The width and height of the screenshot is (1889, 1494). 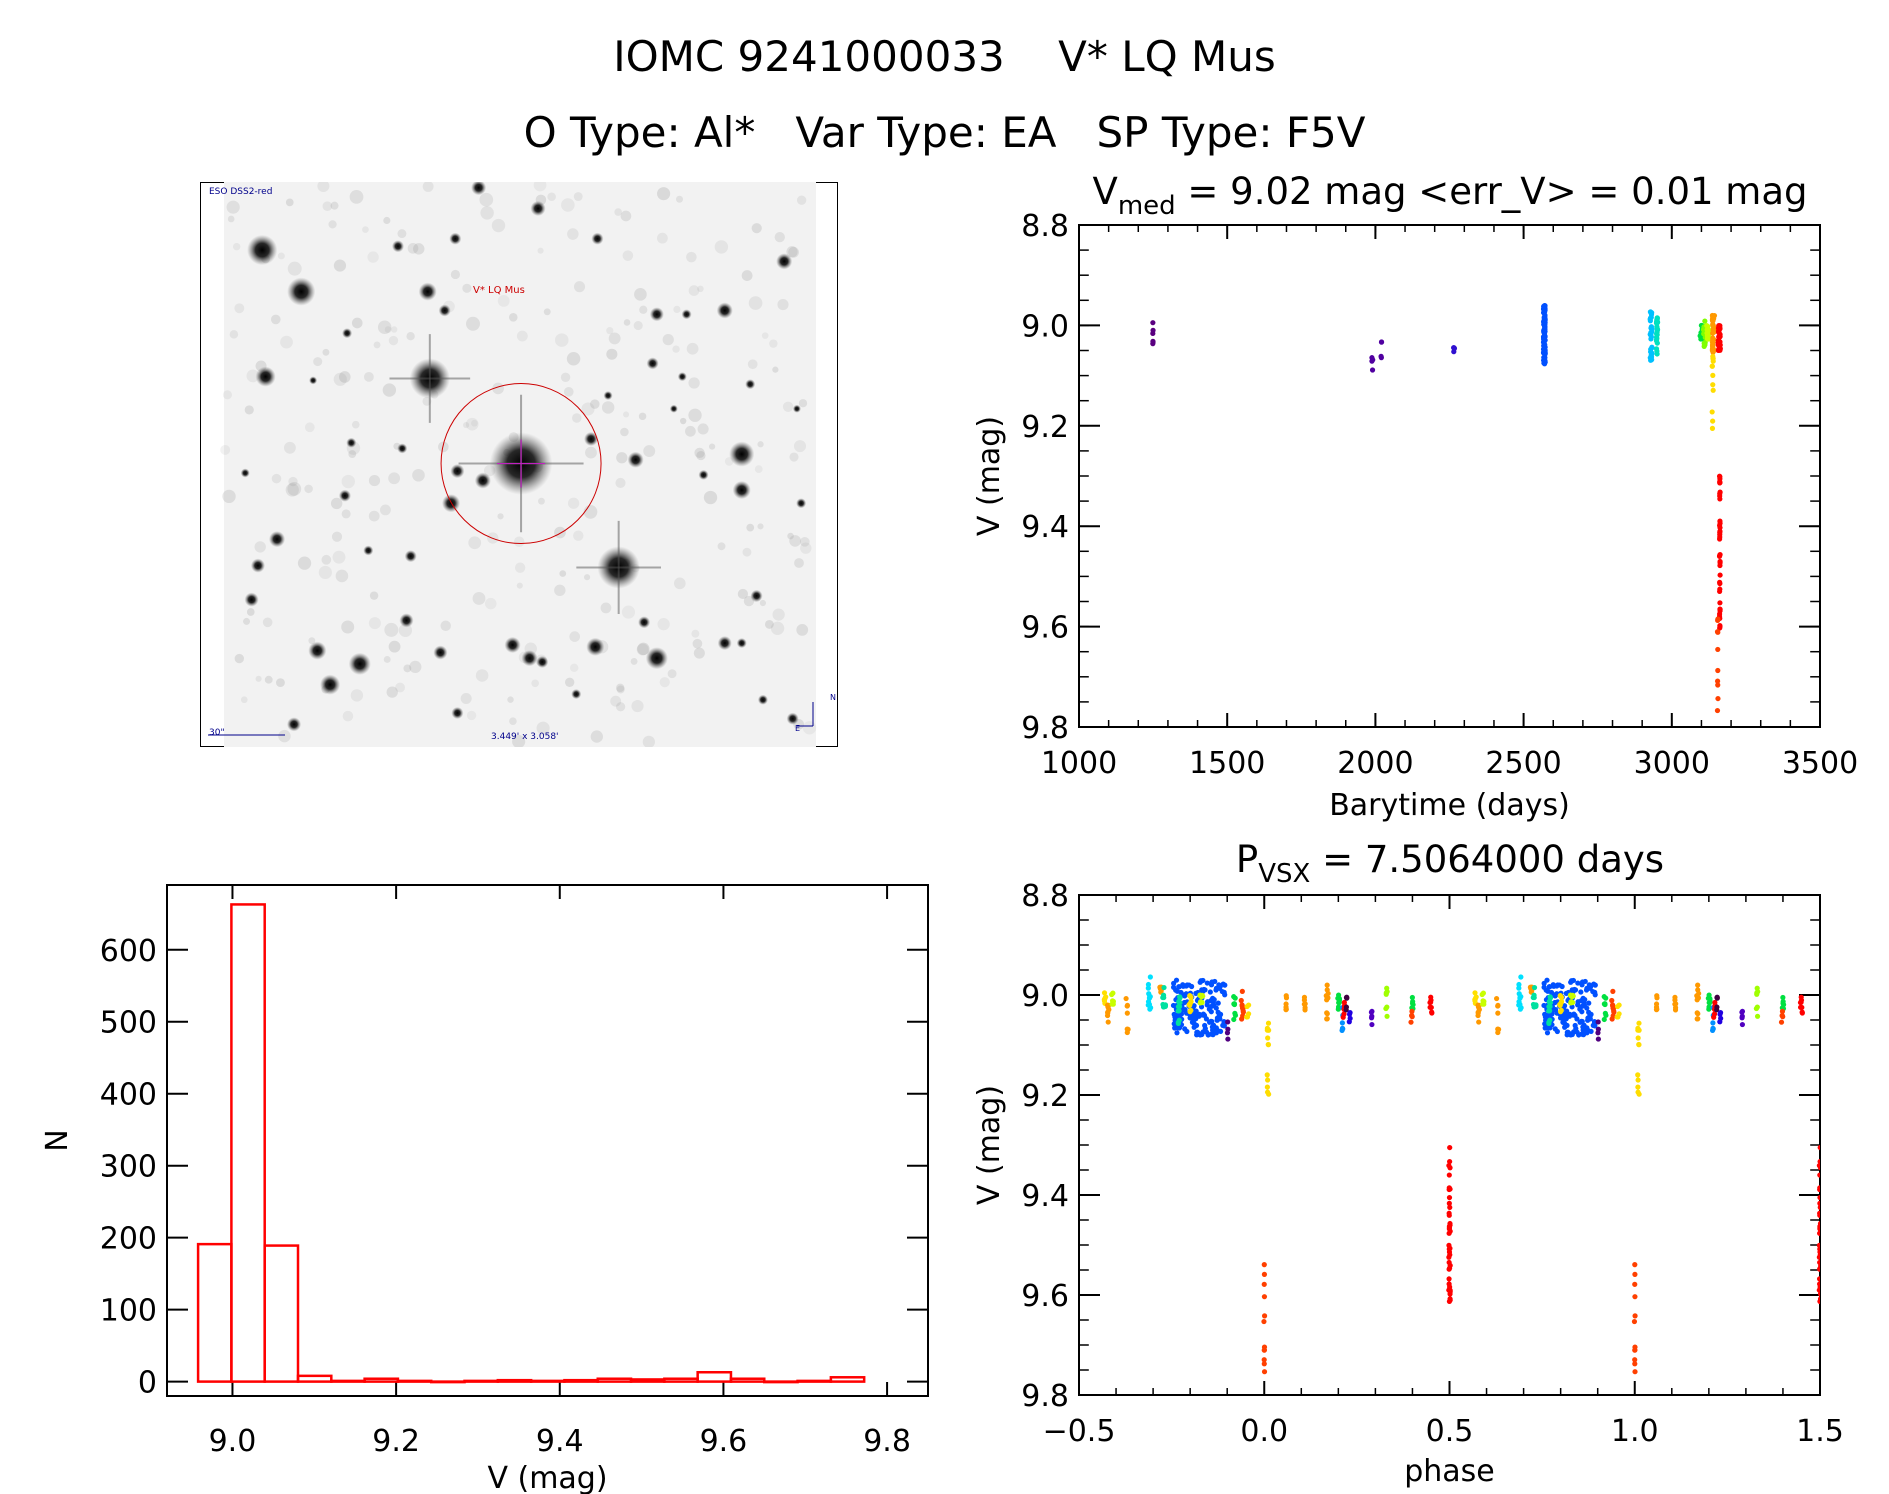 What do you see at coordinates (233, 1441) in the screenshot?
I see `x-tick-label: 9.0` at bounding box center [233, 1441].